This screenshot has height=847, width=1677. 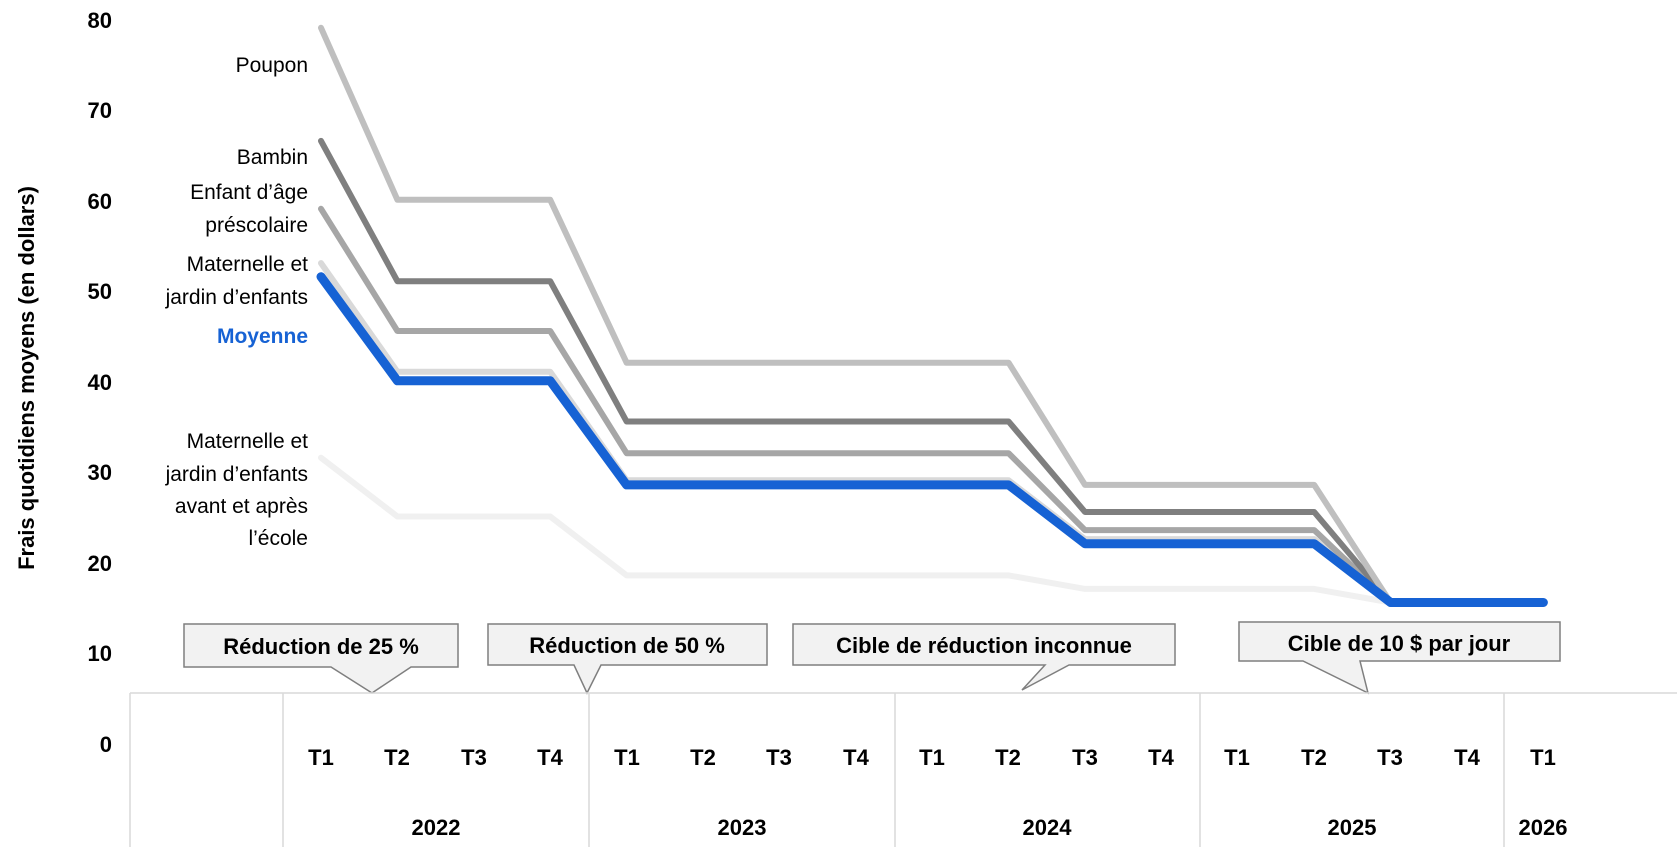 I want to click on callout-cible-10: Cible de 10 $ par jour, so click(x=1399, y=658).